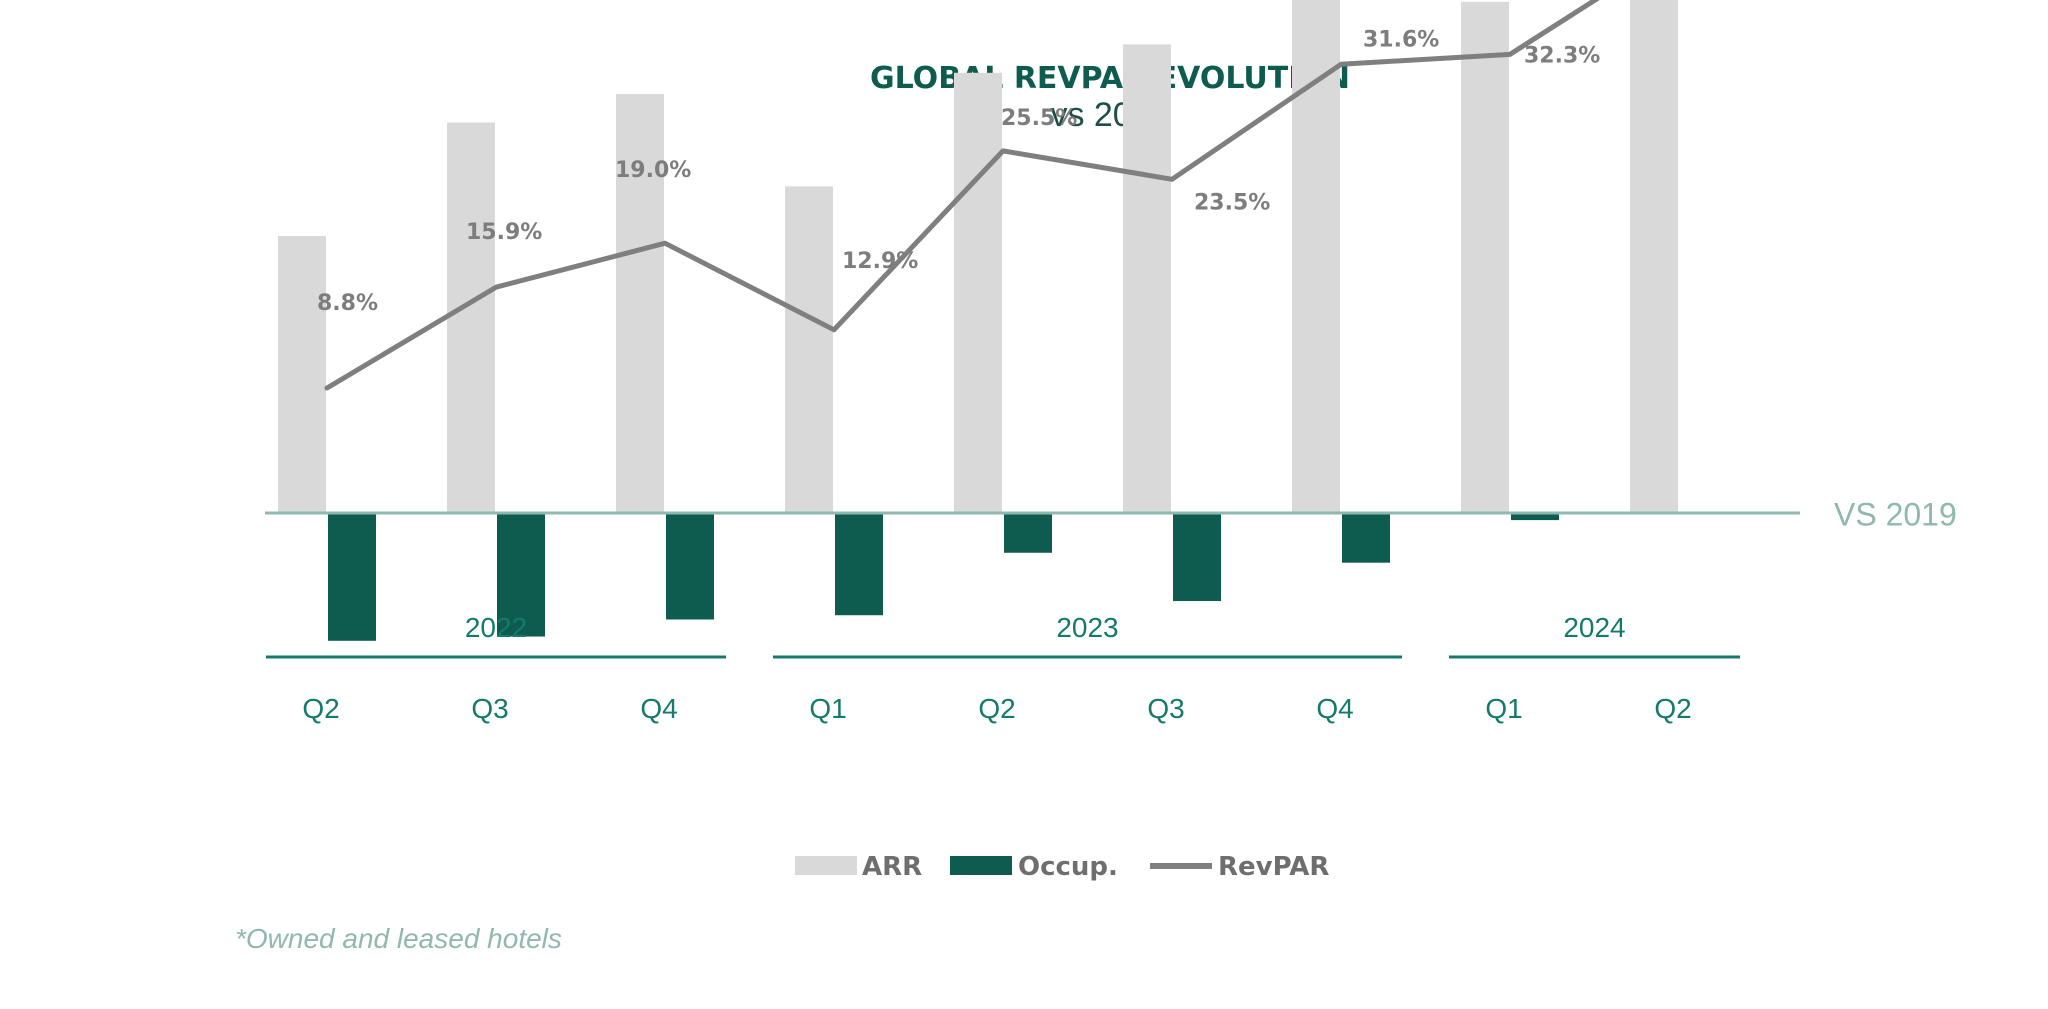  I want to click on revpar-data-label: 15.9%, so click(504, 232).